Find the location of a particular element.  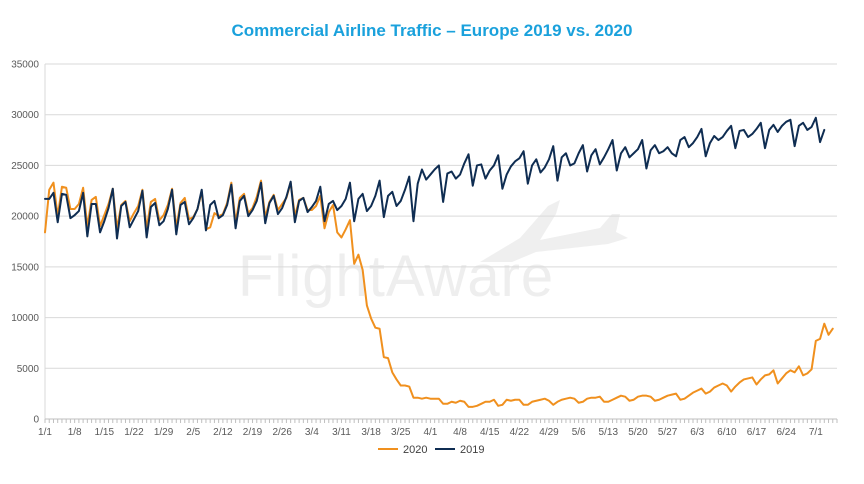

airplane-watermark-icon is located at coordinates (554, 231).